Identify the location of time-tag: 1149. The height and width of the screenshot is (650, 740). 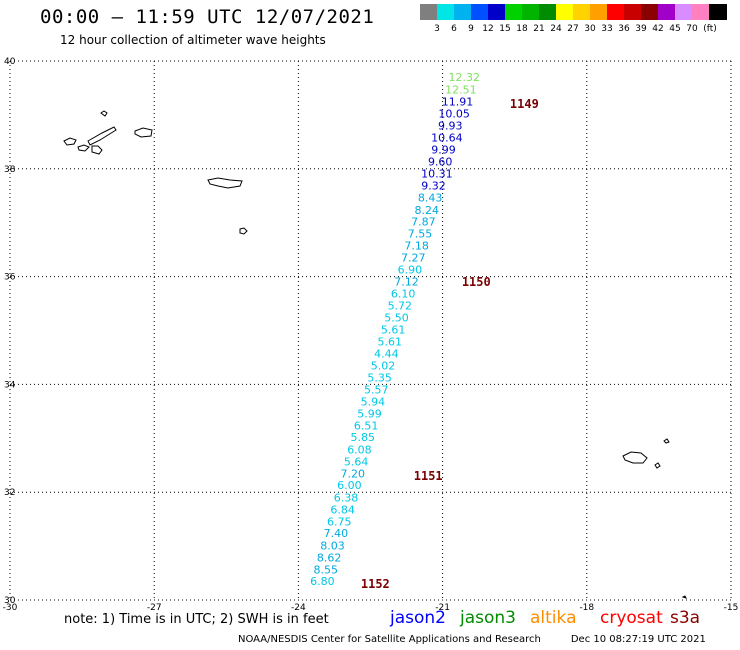
(524, 104).